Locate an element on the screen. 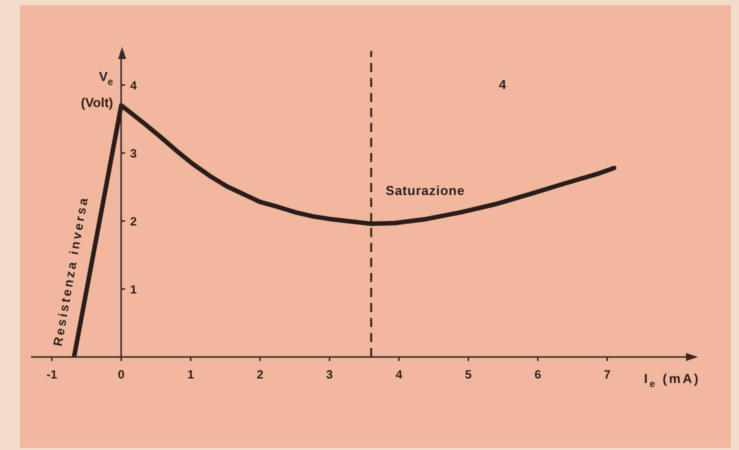 This screenshot has width=739, height=450. annotation: 4 is located at coordinates (502, 84).